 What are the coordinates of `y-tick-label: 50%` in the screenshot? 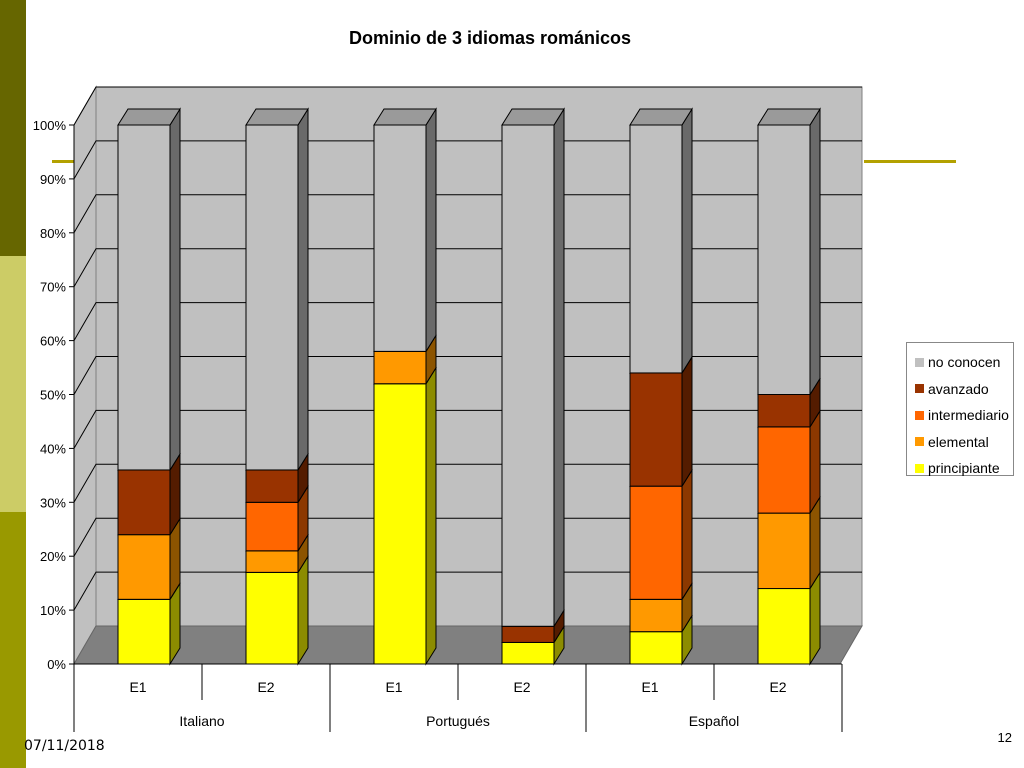 It's located at (53, 395).